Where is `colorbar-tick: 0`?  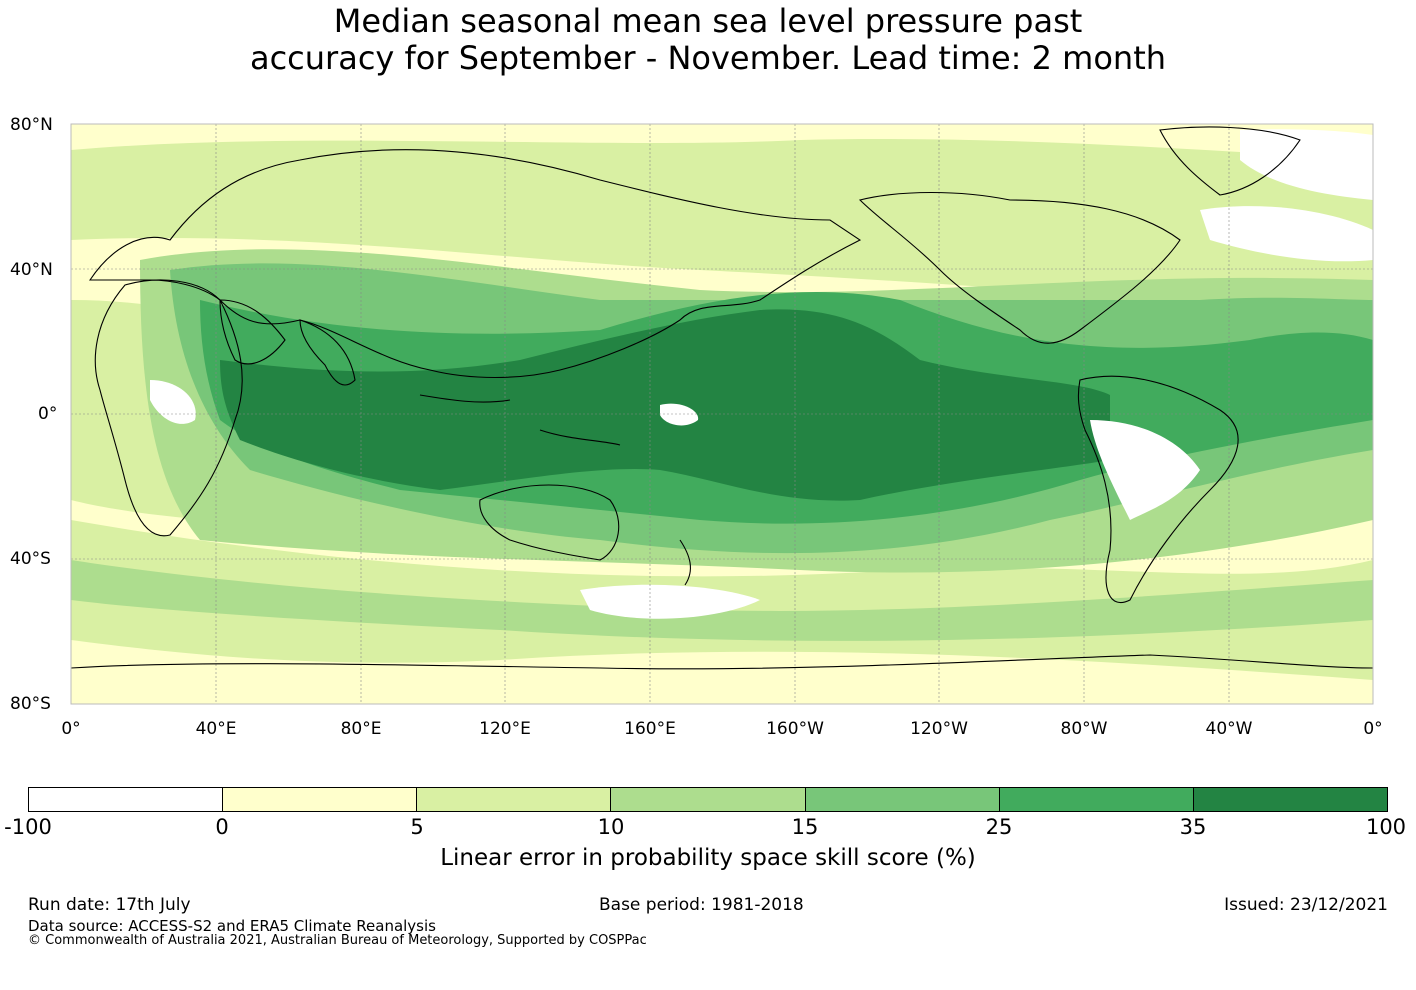
colorbar-tick: 0 is located at coordinates (222, 827).